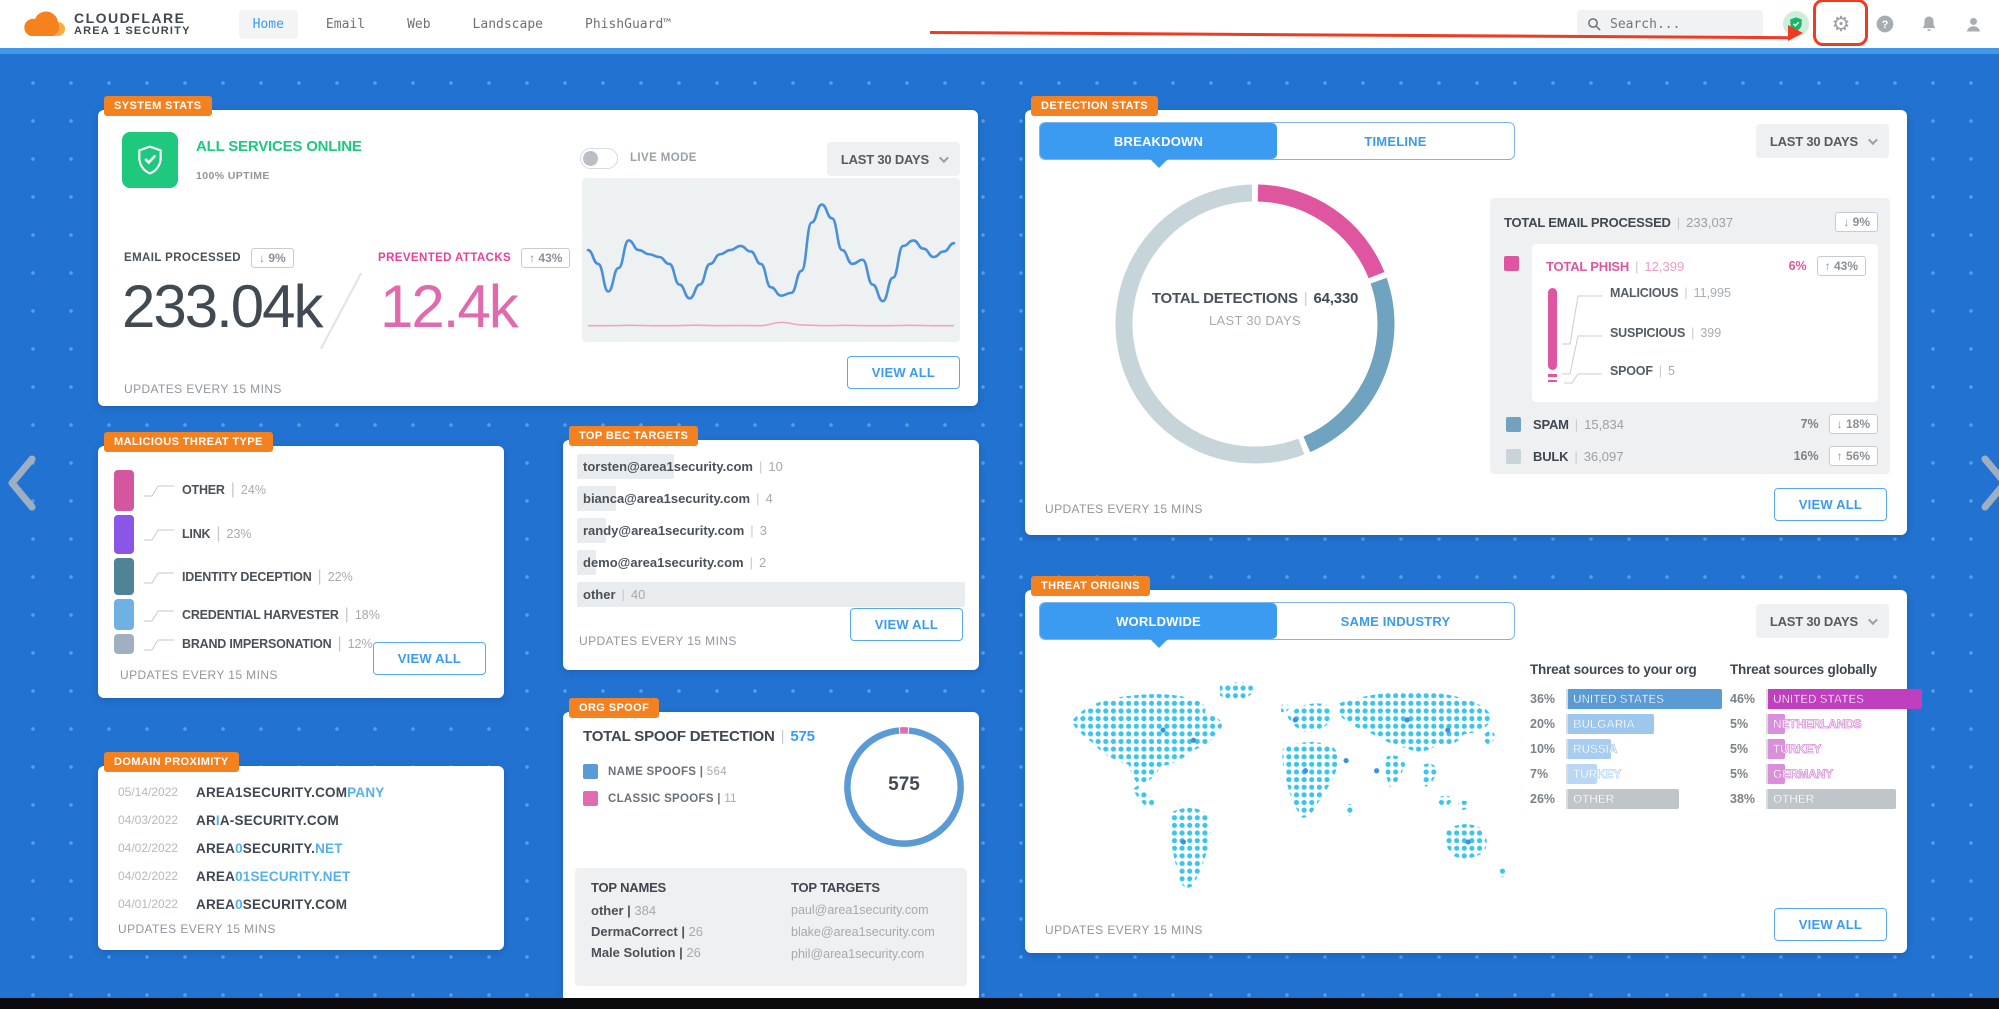 The width and height of the screenshot is (1999, 1009). What do you see at coordinates (429, 658) in the screenshot?
I see `threat-type-view-all-button: VIEW ALL` at bounding box center [429, 658].